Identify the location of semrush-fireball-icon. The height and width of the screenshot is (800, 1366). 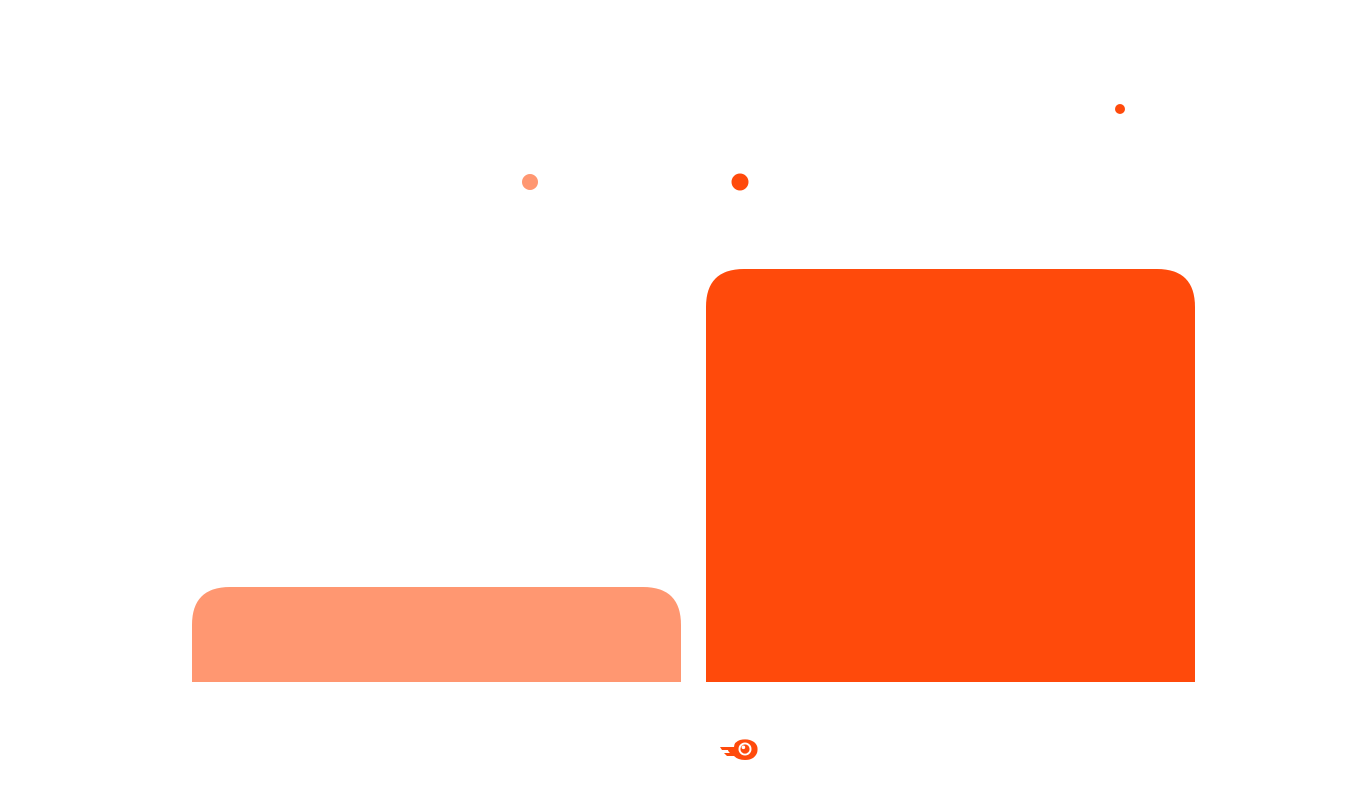
(739, 749).